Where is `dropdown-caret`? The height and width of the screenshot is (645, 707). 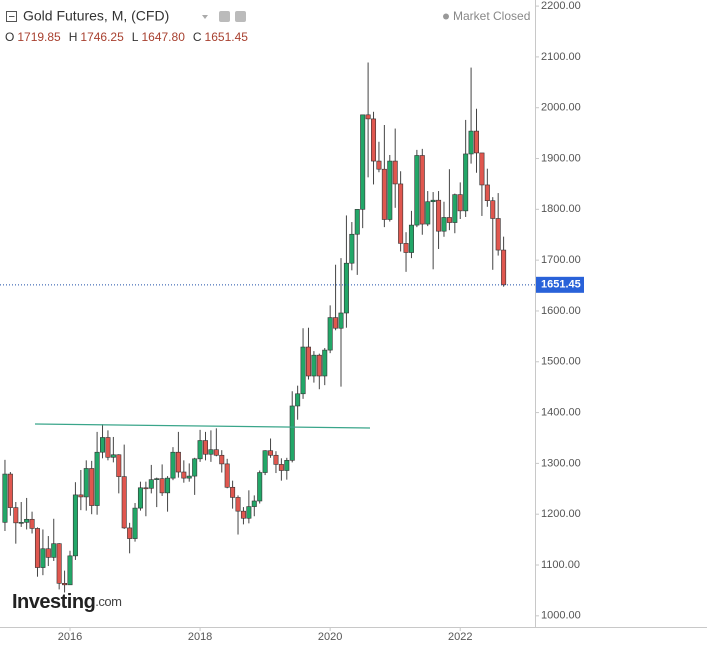
dropdown-caret is located at coordinates (205, 17).